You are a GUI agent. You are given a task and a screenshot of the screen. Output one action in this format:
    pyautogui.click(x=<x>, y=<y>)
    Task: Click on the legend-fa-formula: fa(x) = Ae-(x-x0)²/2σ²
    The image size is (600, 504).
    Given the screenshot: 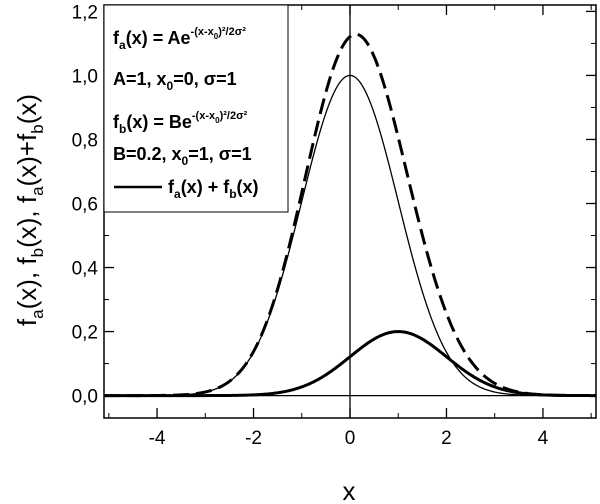 What is the action you would take?
    pyautogui.click(x=179, y=39)
    